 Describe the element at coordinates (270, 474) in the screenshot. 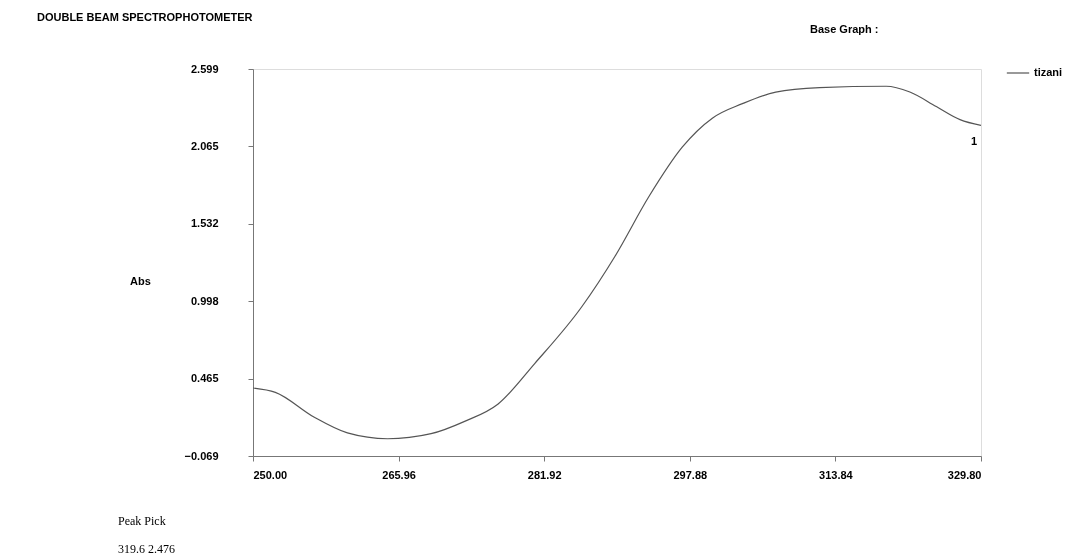

I see `x-tick-label: 250.00` at that location.